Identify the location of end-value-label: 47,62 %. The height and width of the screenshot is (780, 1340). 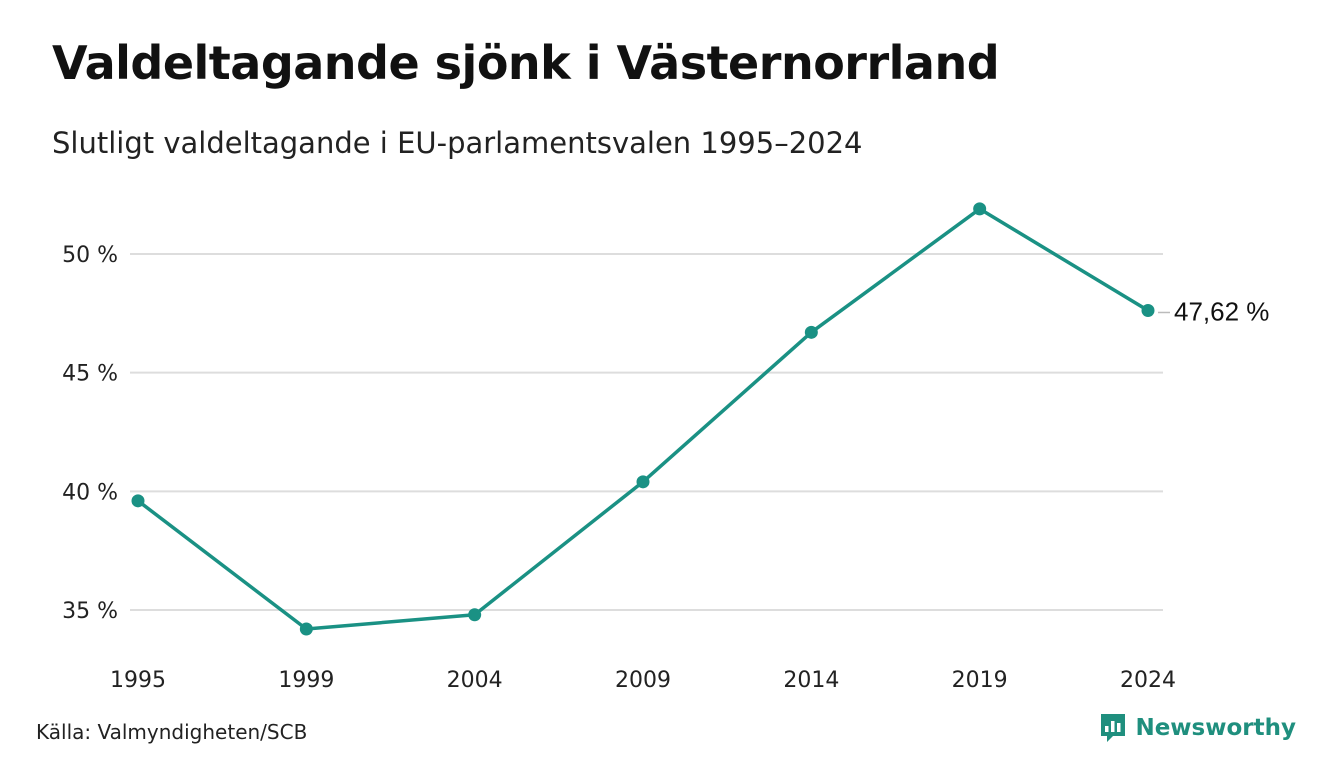
(1221, 311).